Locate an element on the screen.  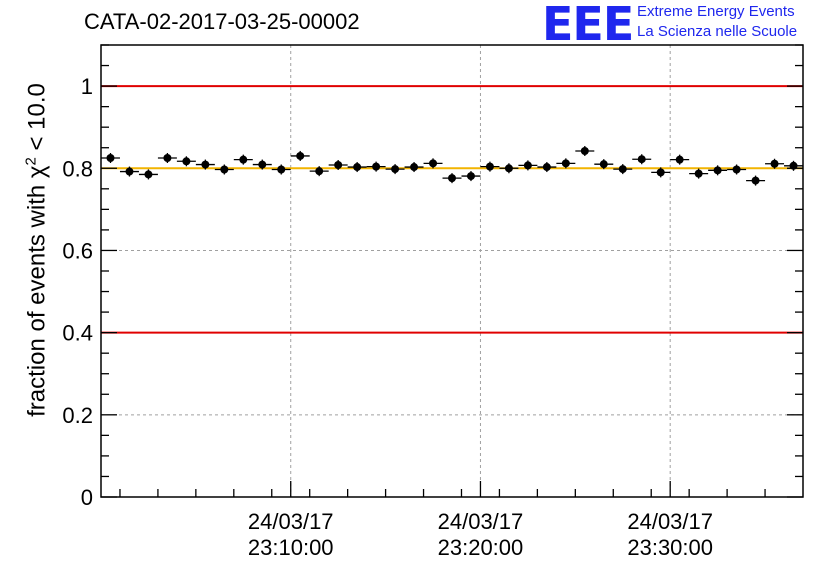
y-tick-label: 0.8 is located at coordinates (77, 168).